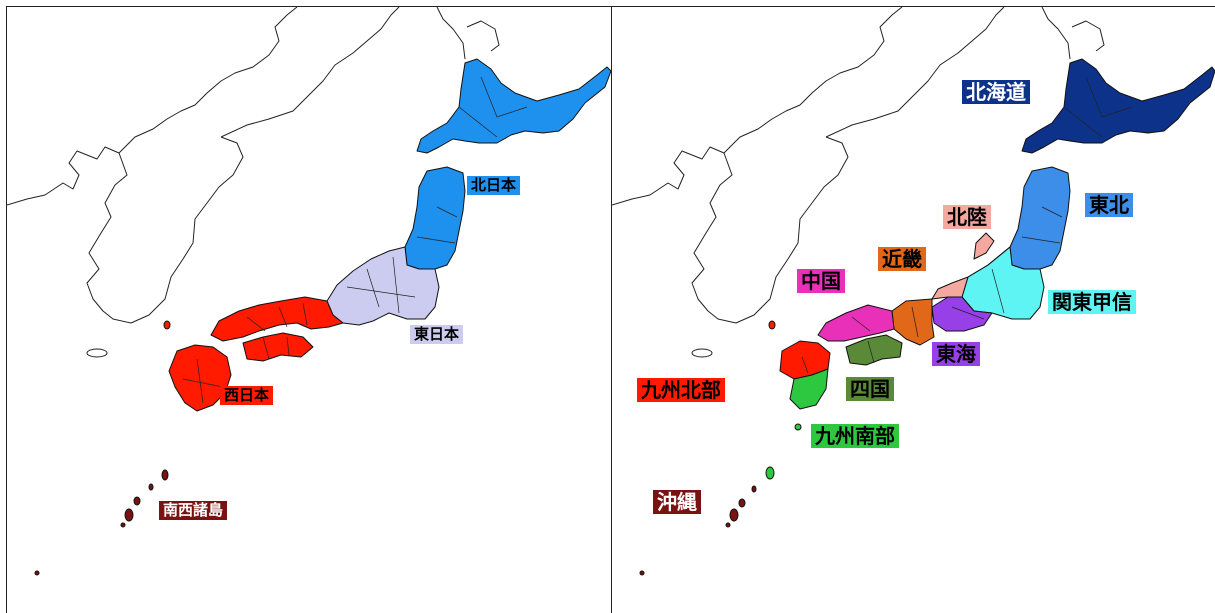 The height and width of the screenshot is (613, 1215). I want to click on region-nishi-nihon-shikoku, so click(278, 347).